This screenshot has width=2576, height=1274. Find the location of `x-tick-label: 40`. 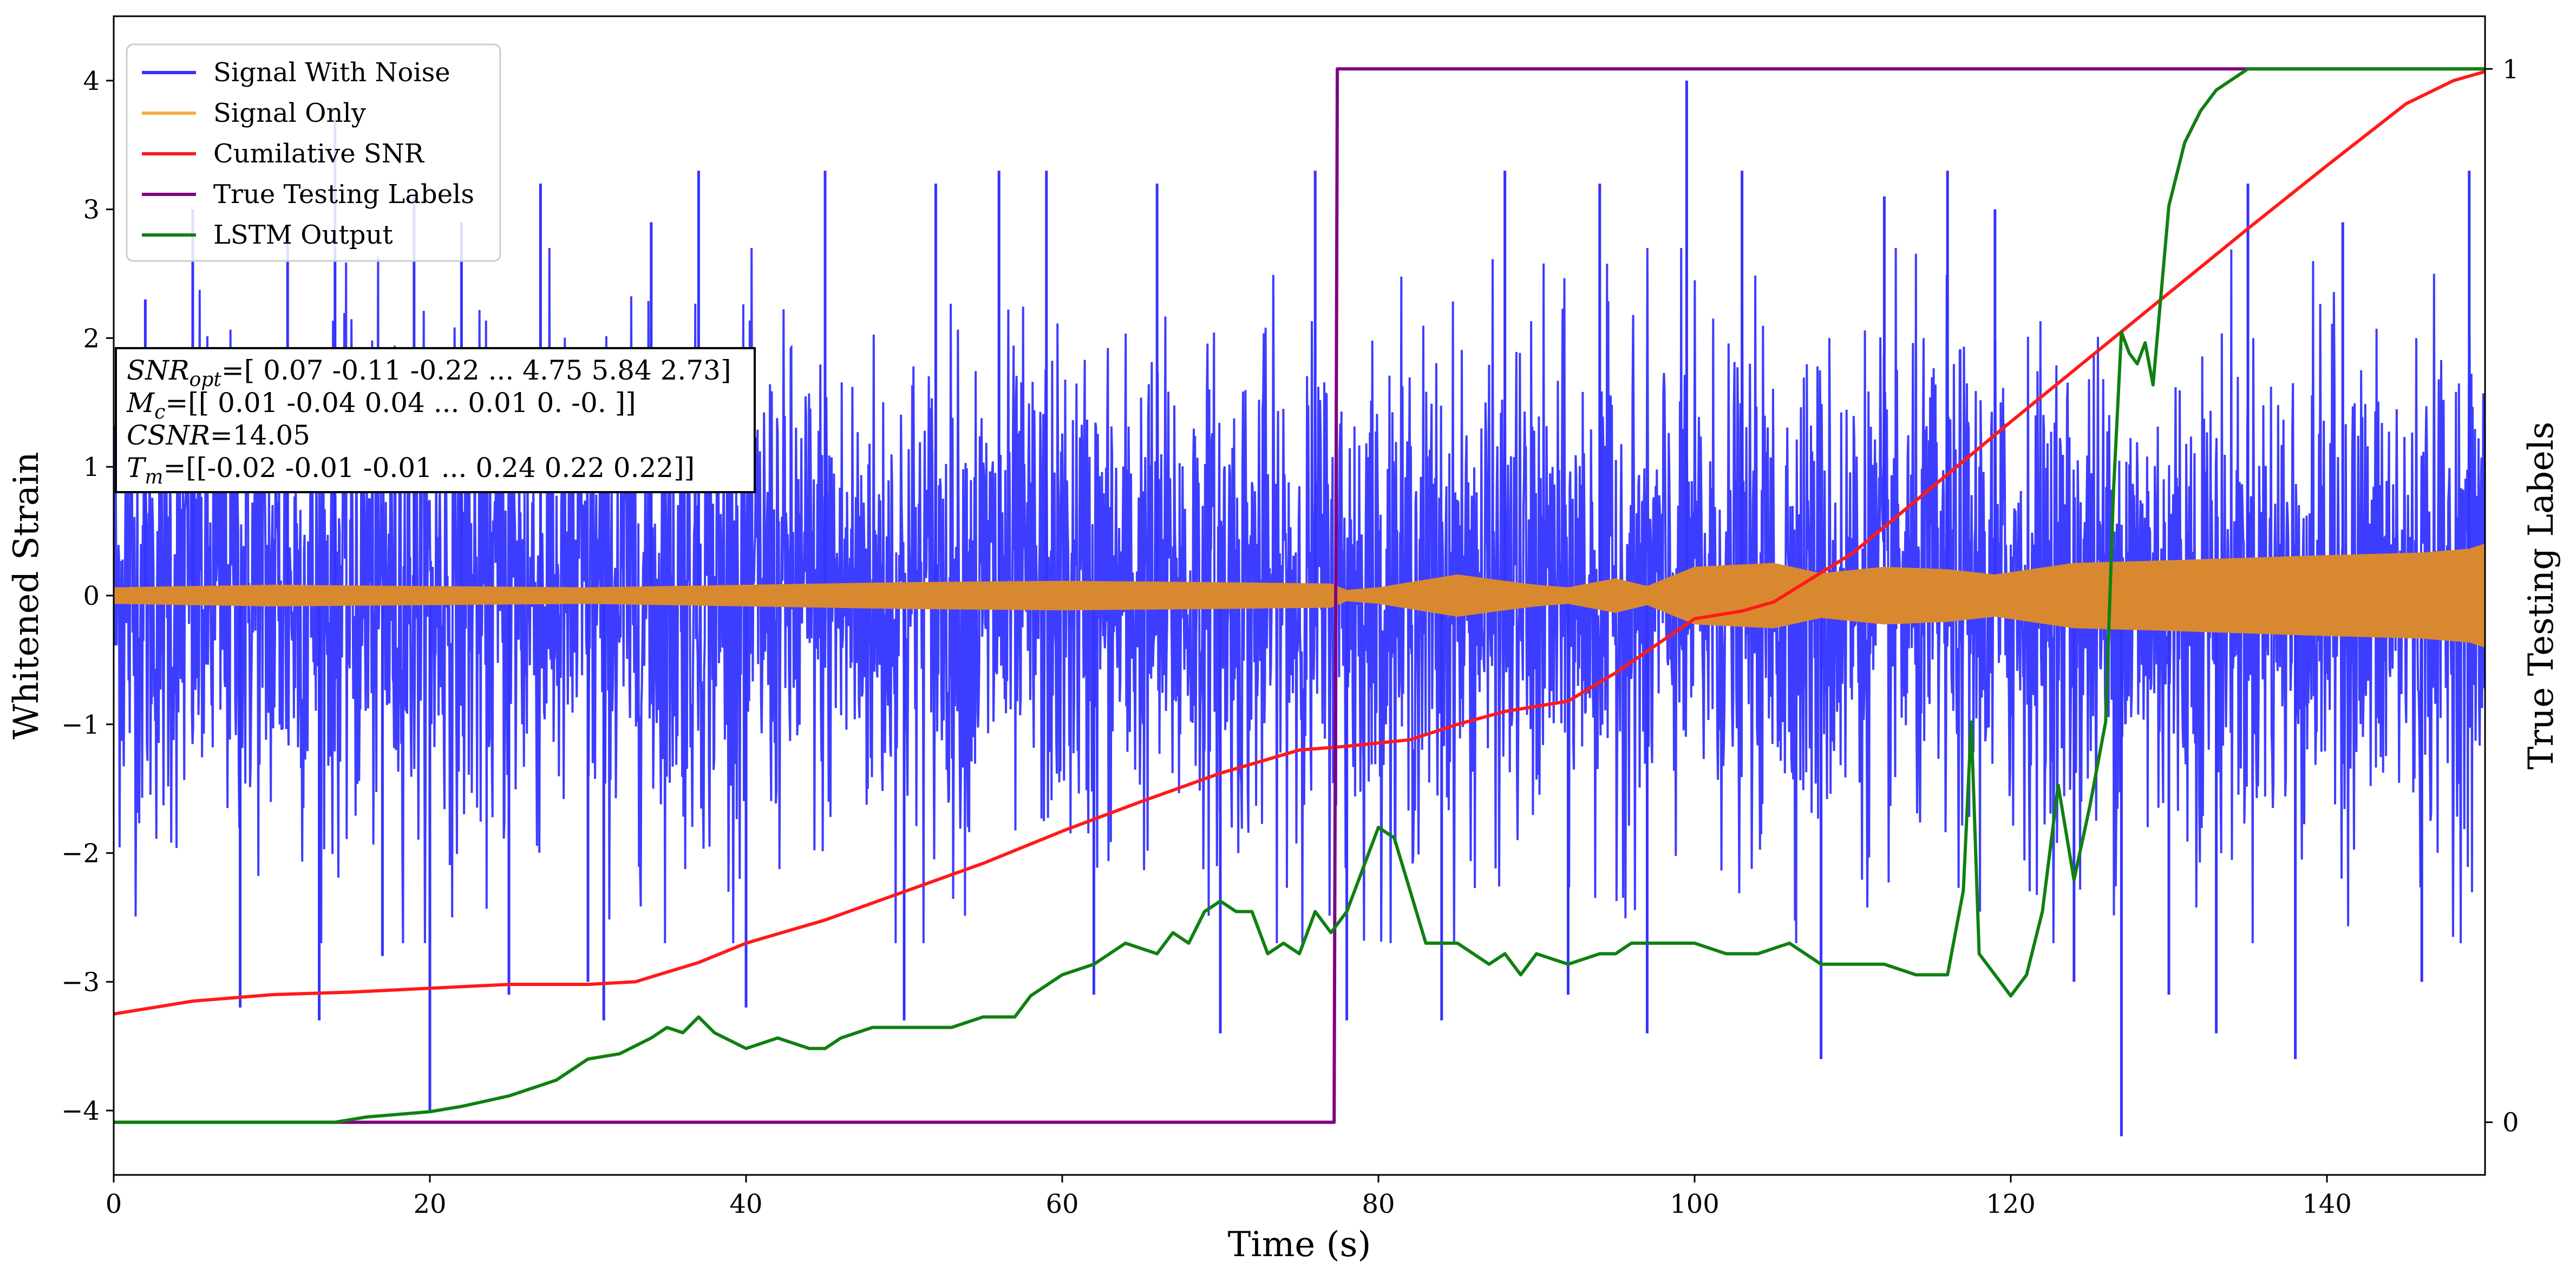

x-tick-label: 40 is located at coordinates (745, 1204).